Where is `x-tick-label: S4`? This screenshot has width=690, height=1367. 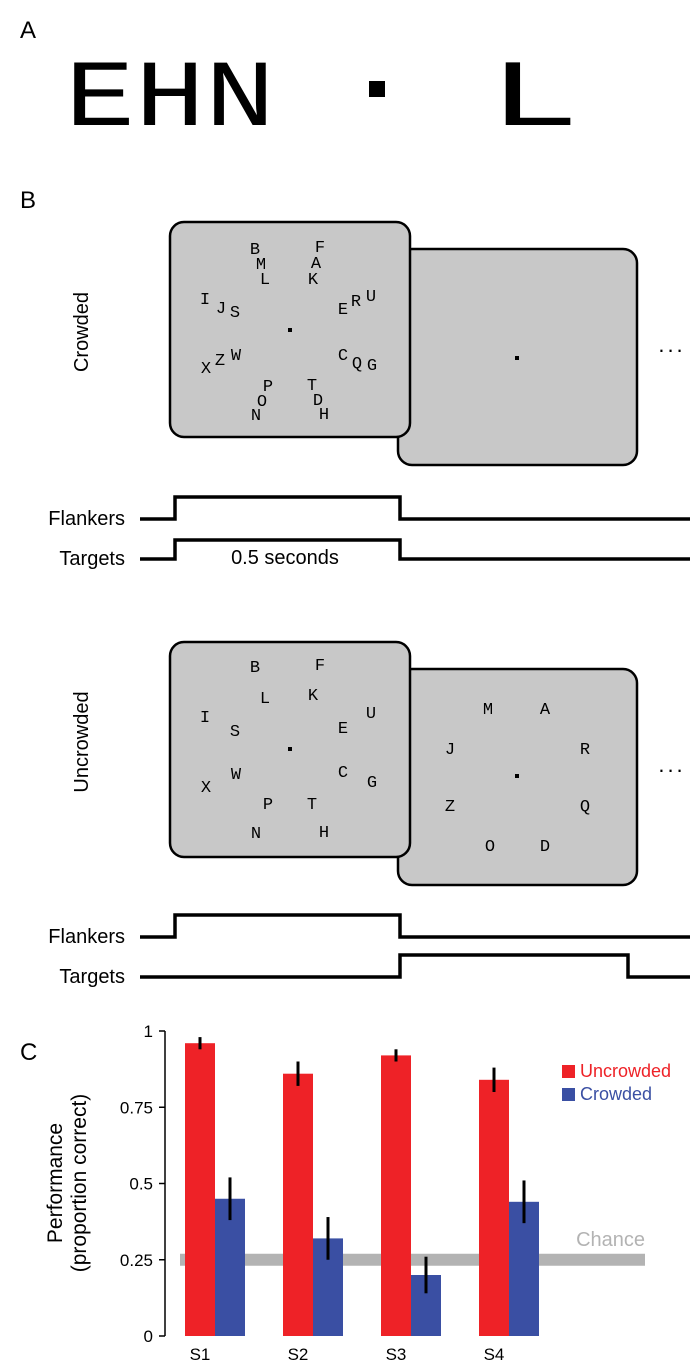
x-tick-label: S4 is located at coordinates (494, 1354).